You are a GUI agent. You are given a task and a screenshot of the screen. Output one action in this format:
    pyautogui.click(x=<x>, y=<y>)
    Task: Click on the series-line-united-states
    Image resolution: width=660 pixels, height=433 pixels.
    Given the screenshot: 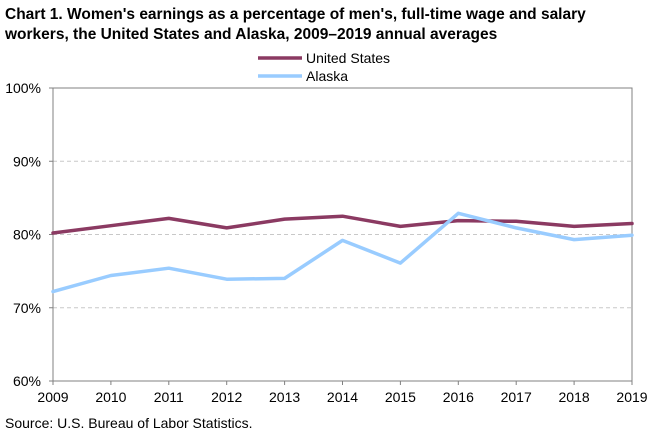 What is the action you would take?
    pyautogui.click(x=342, y=224)
    